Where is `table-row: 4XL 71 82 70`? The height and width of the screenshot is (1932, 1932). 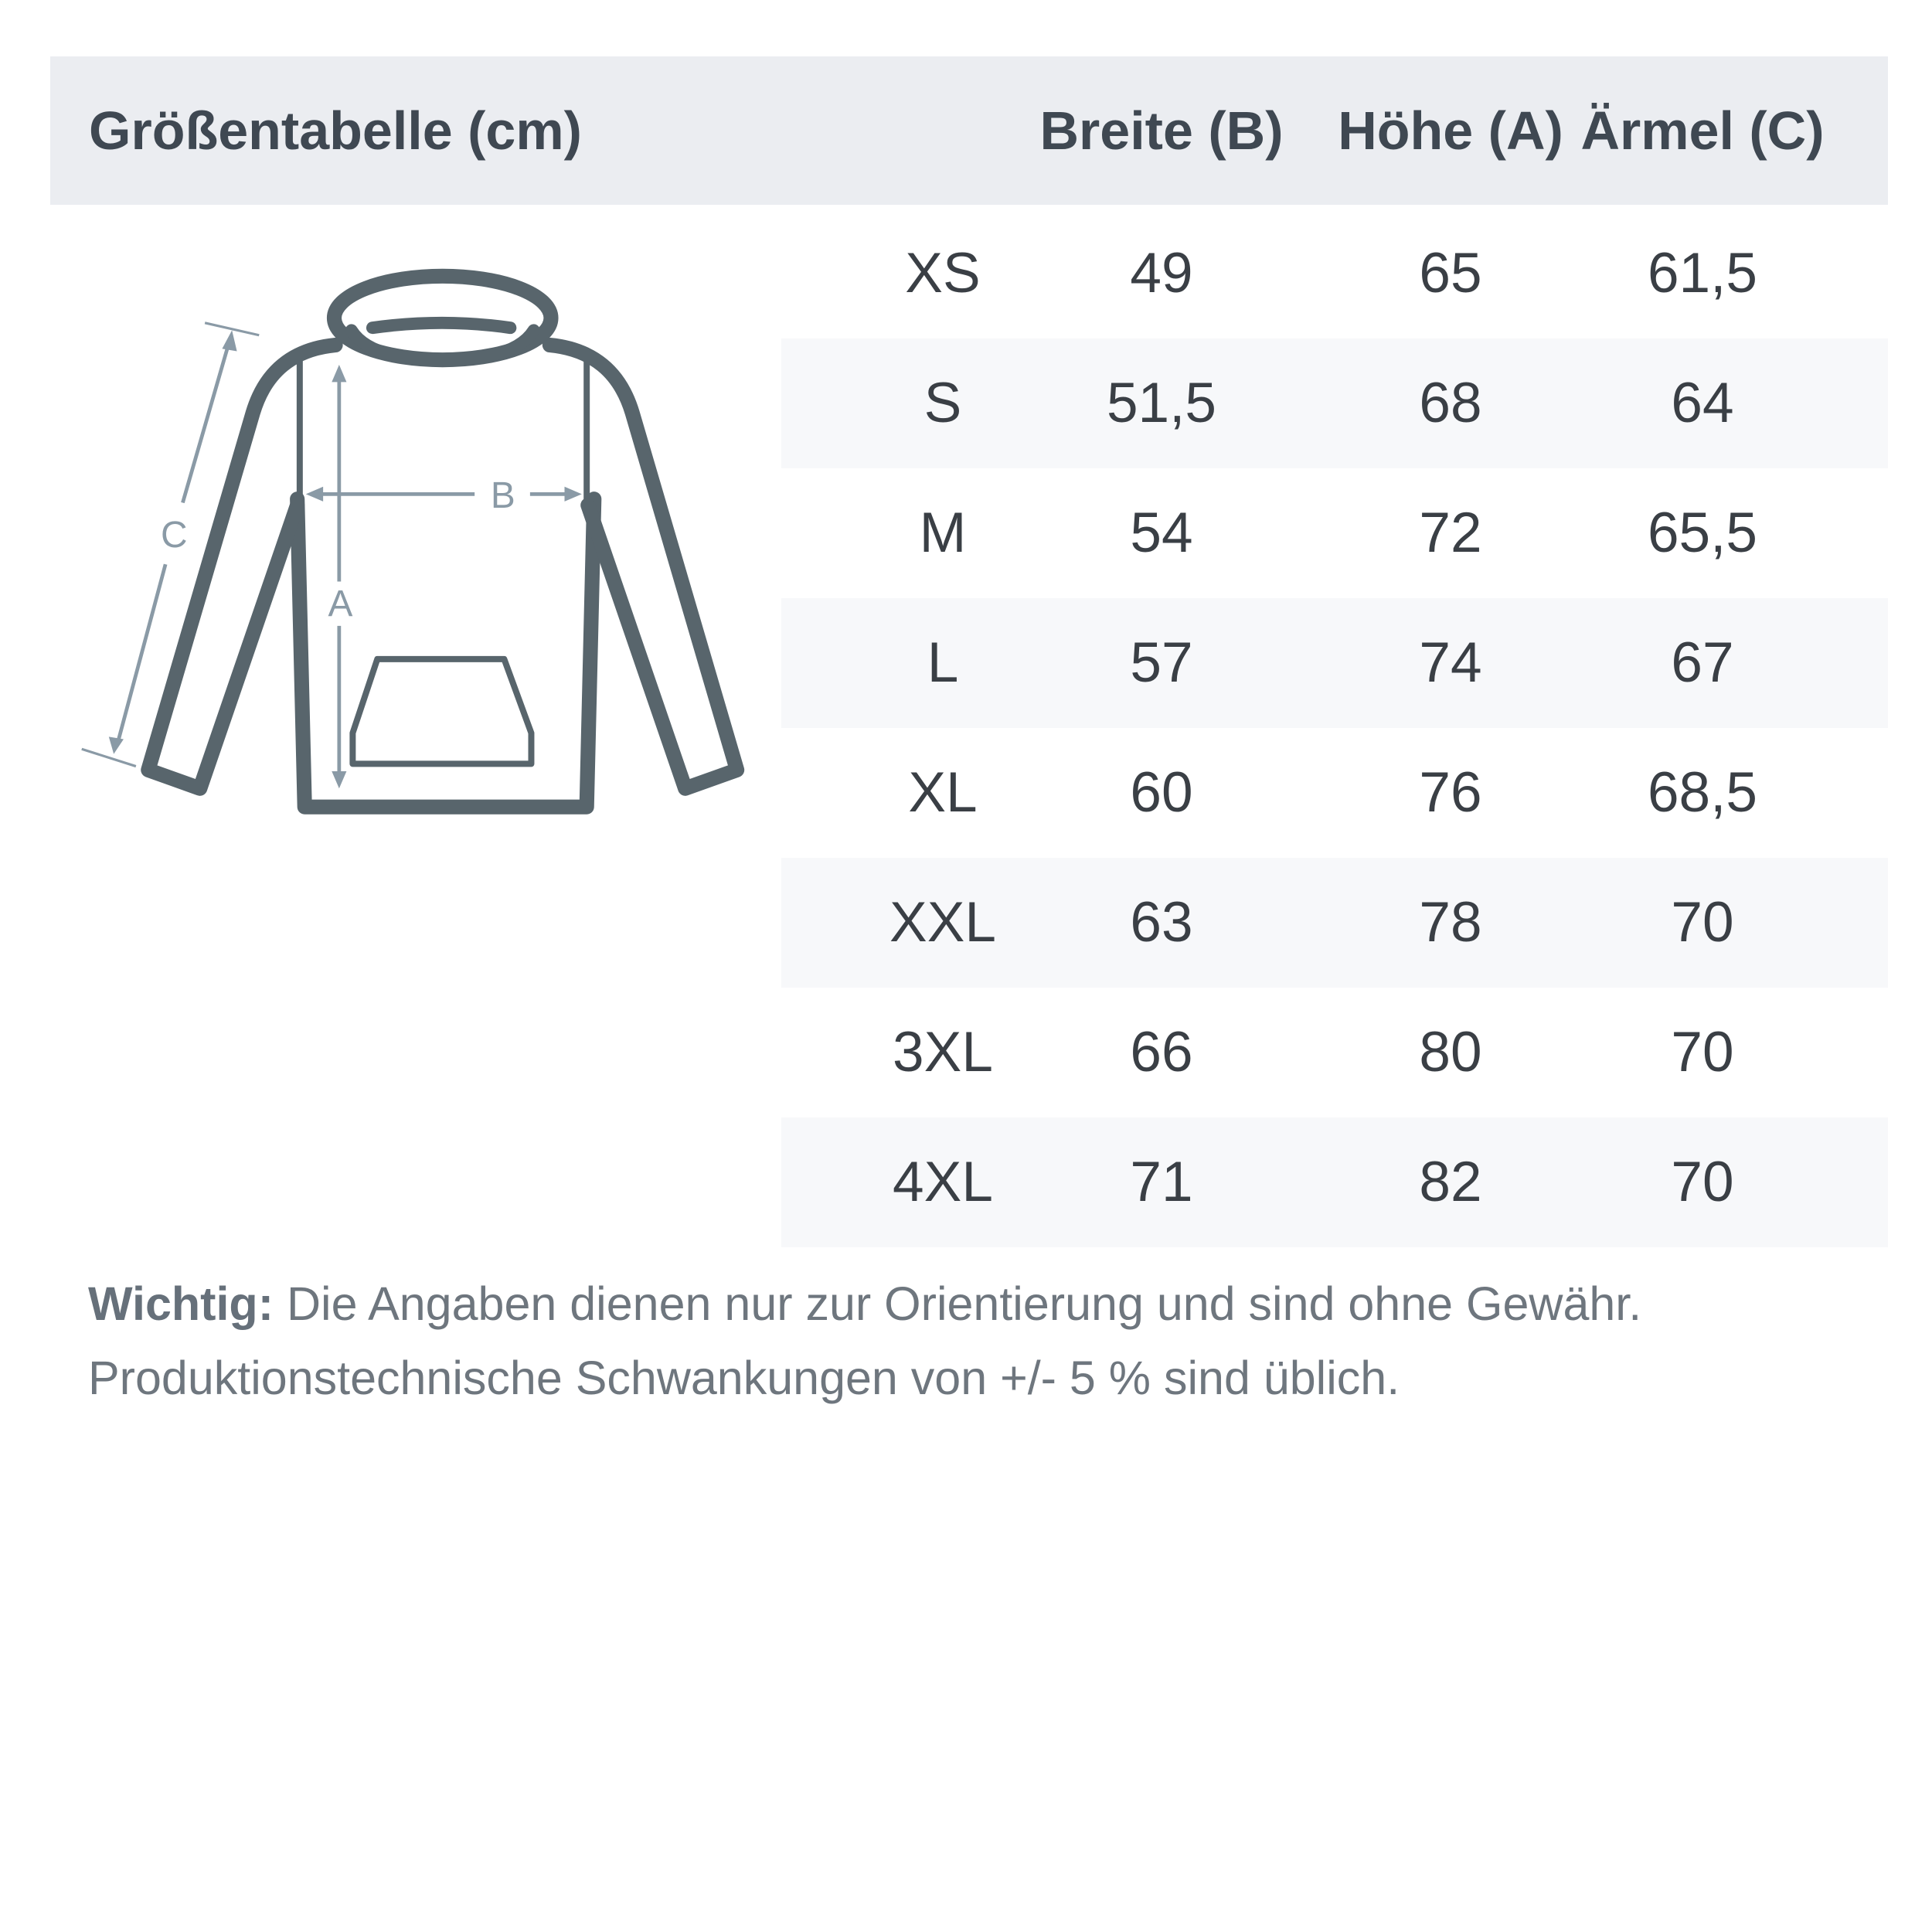
table-row: 4XL 71 82 70 is located at coordinates (1334, 1182).